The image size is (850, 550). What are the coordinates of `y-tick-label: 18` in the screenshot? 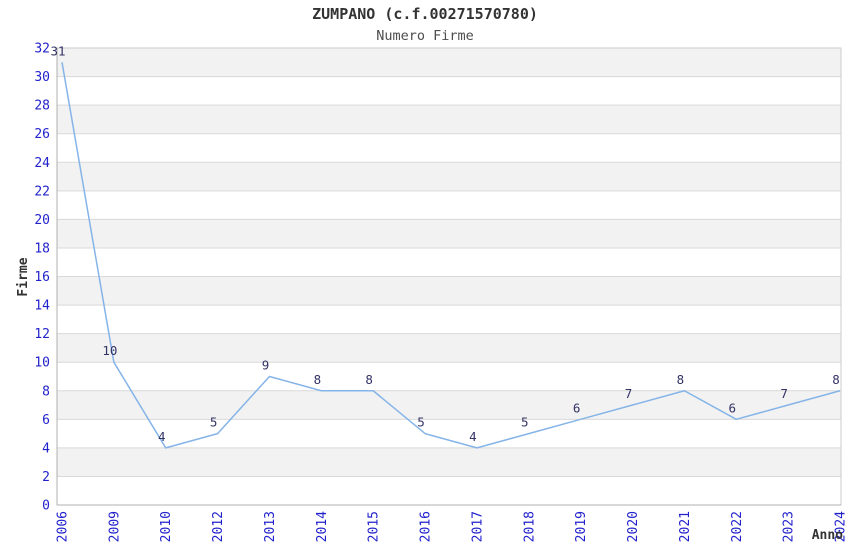 It's located at (42, 248).